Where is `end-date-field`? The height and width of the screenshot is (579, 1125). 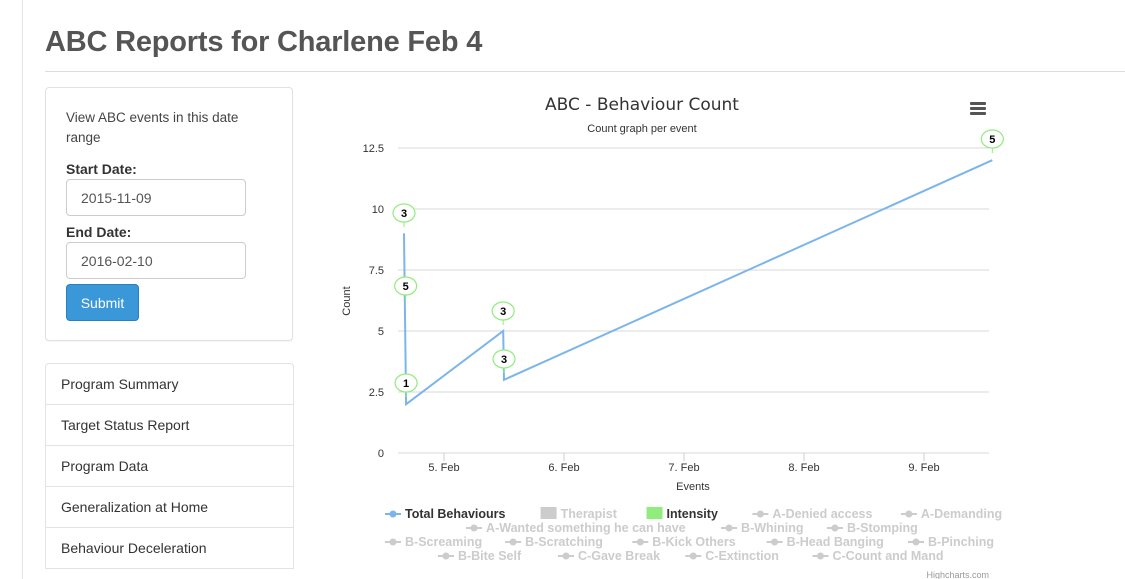 end-date-field is located at coordinates (156, 260).